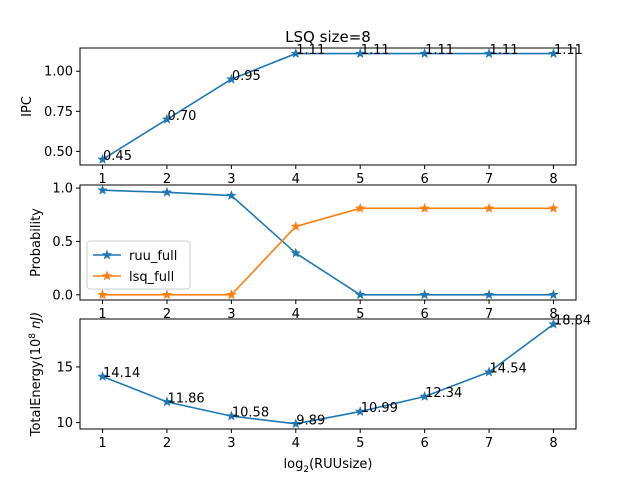  Describe the element at coordinates (121, 373) in the screenshot. I see `data-label: 14.14` at that location.